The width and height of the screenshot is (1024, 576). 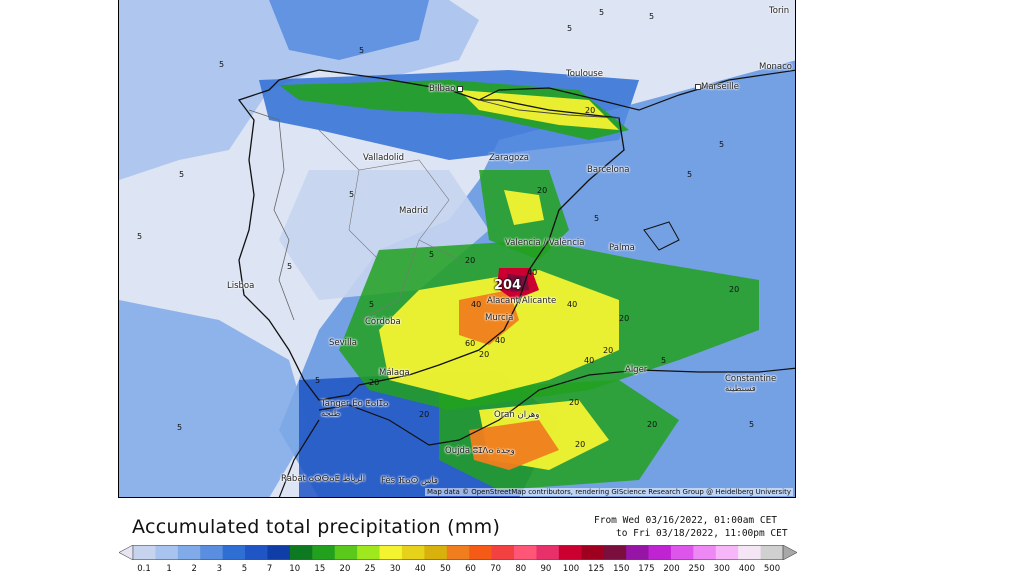 What do you see at coordinates (126, 552) in the screenshot?
I see `legend-arrow-low` at bounding box center [126, 552].